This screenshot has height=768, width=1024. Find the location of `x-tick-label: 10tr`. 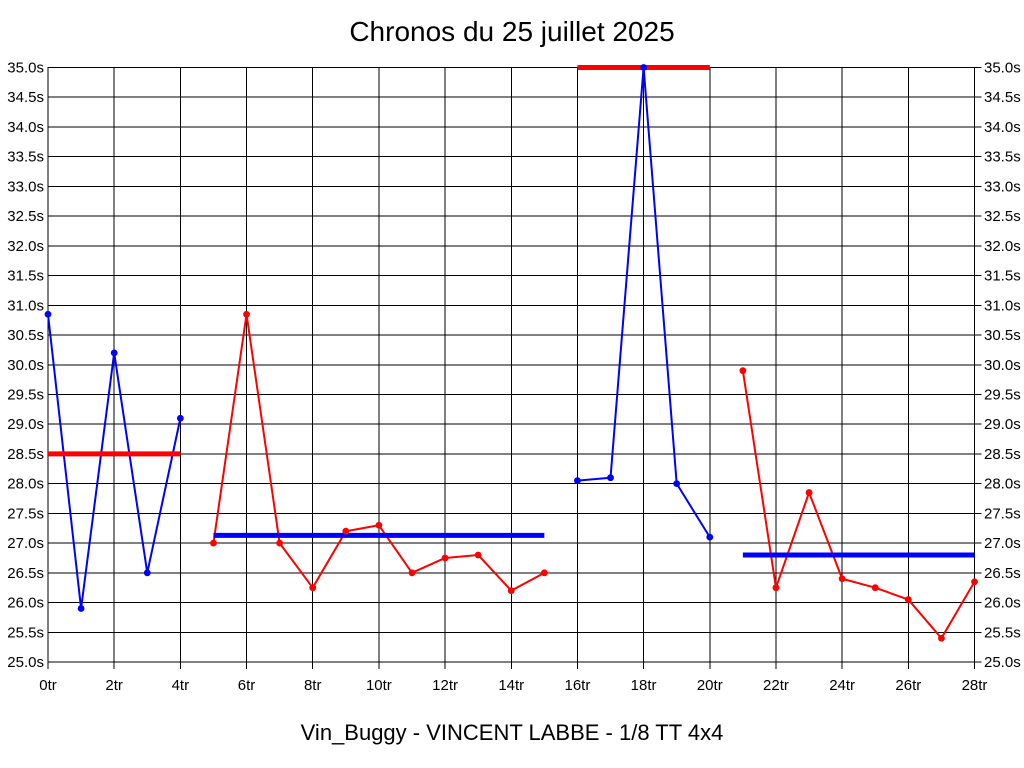

x-tick-label: 10tr is located at coordinates (379, 685).